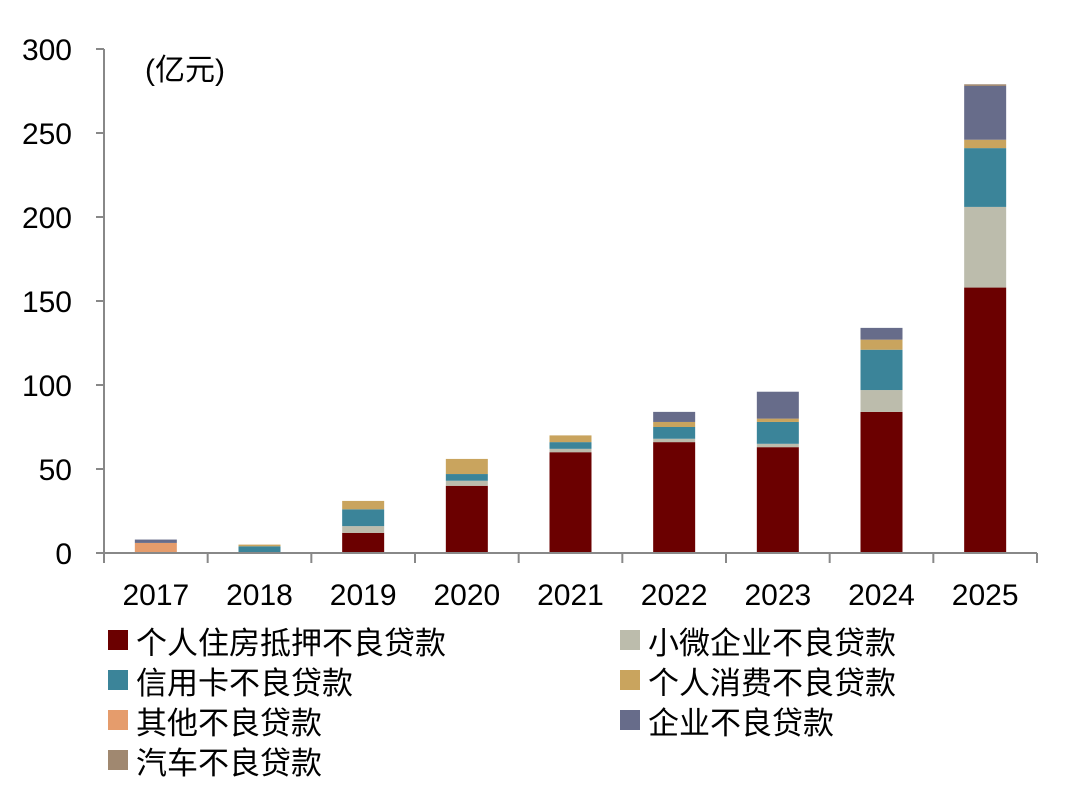 This screenshot has width=1080, height=805. Describe the element at coordinates (55, 470) in the screenshot. I see `y-tick-label: 50` at that location.